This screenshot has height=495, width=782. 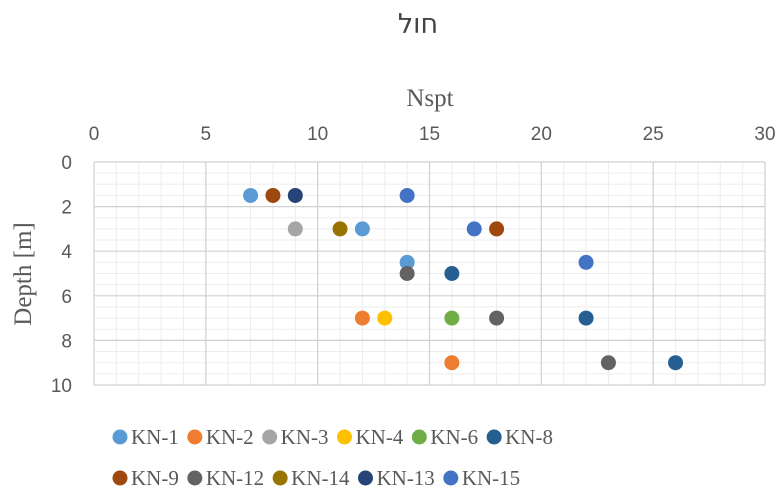 I want to click on y-tick-label: 4, so click(x=66, y=252).